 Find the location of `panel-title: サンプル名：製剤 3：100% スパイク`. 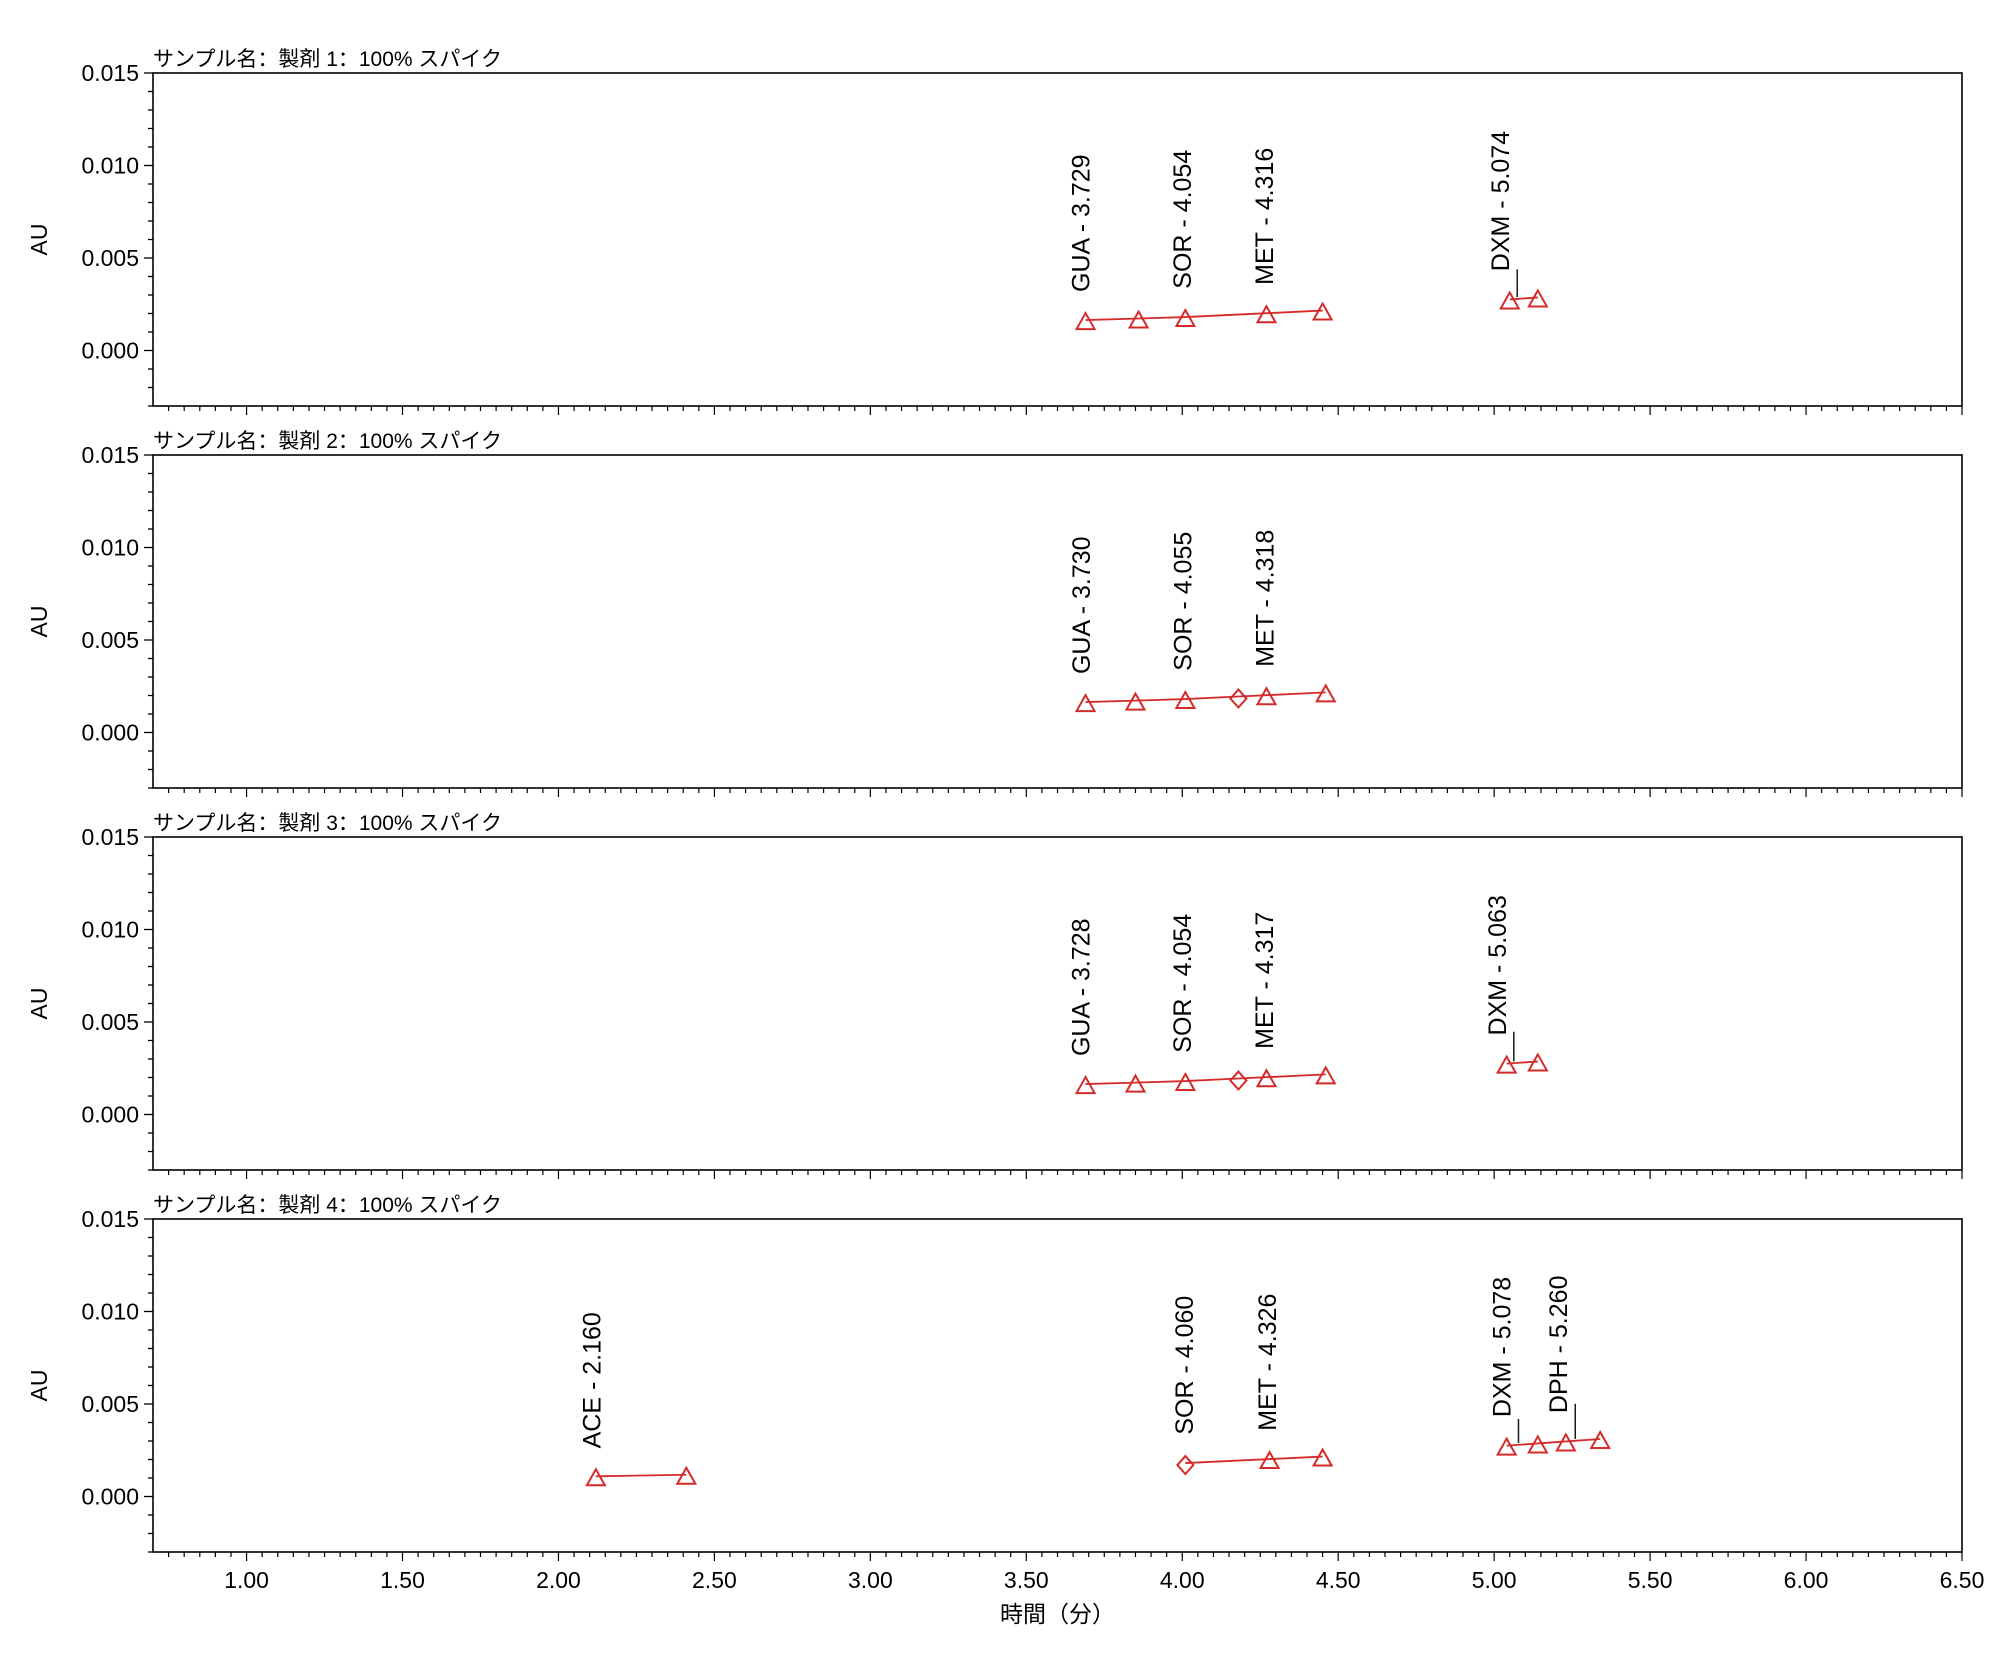

panel-title: サンプル名：製剤 3：100% スパイク is located at coordinates (327, 823).